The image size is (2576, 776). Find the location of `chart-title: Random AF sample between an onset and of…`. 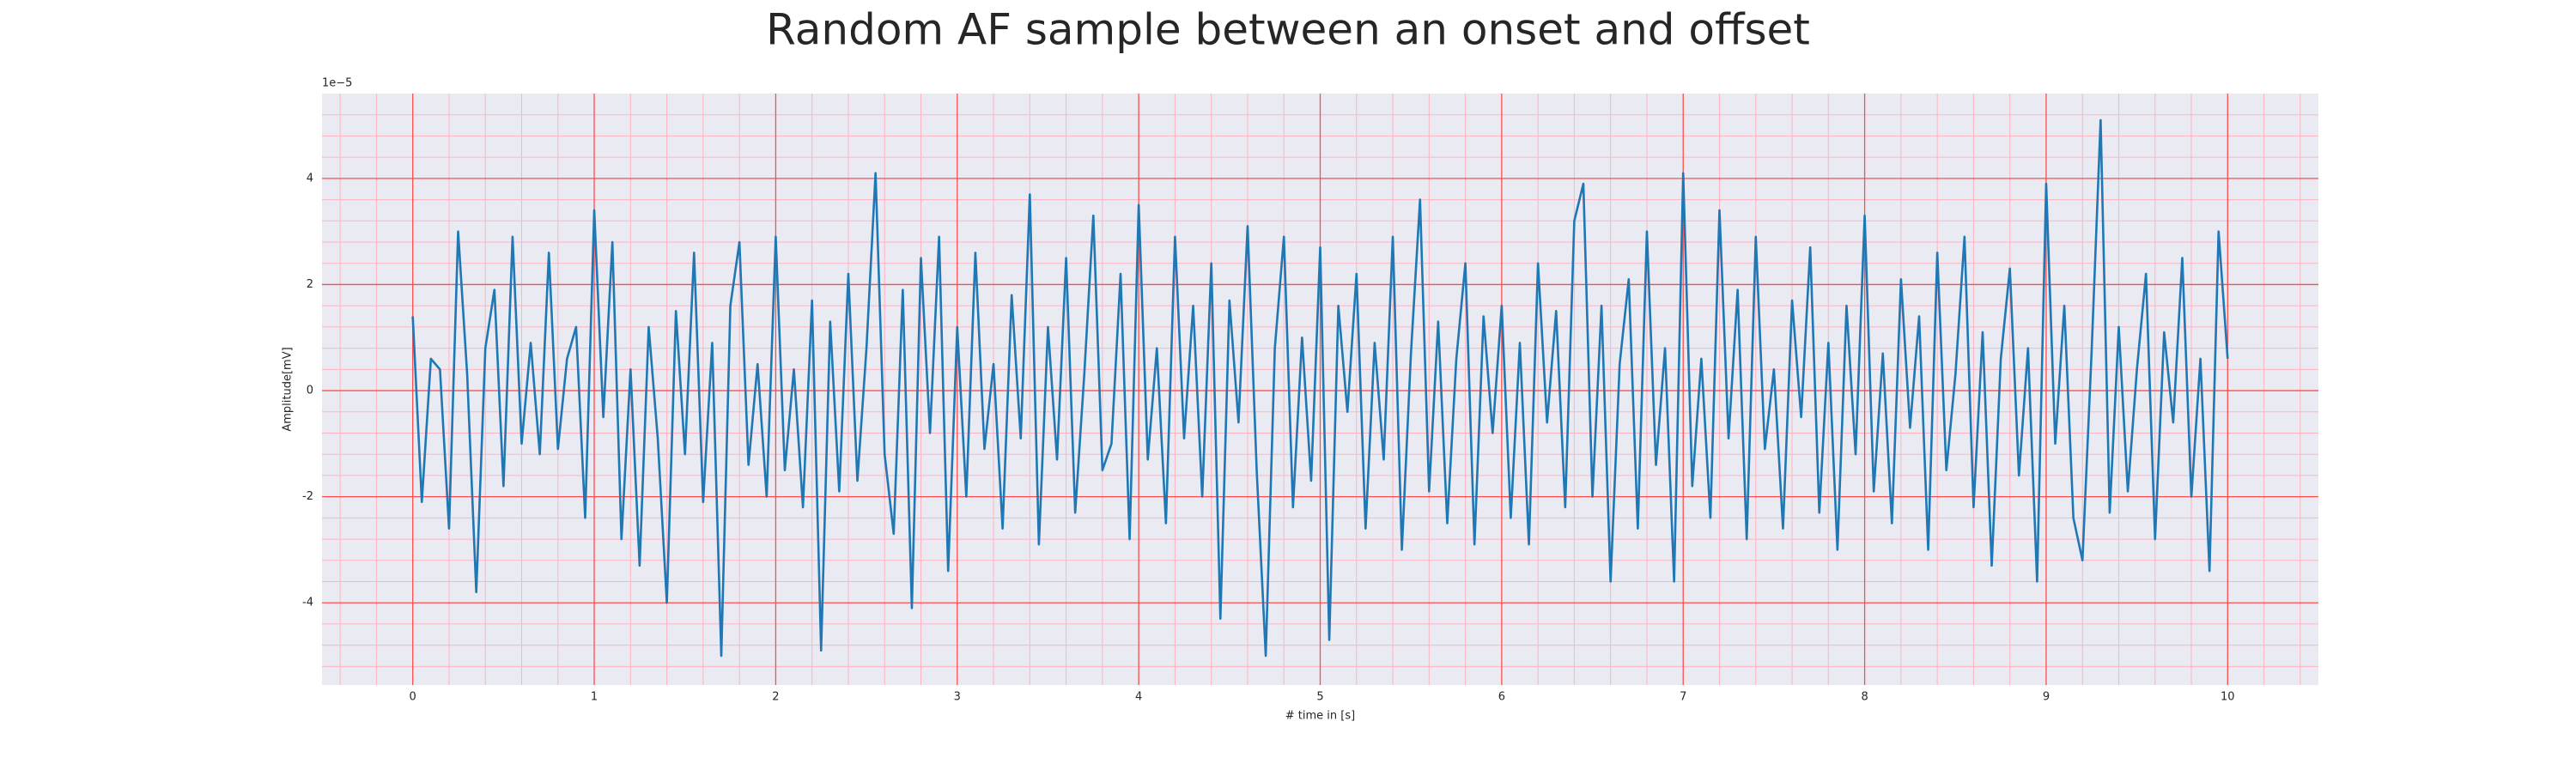

chart-title: Random AF sample between an onset and of… is located at coordinates (1288, 30).